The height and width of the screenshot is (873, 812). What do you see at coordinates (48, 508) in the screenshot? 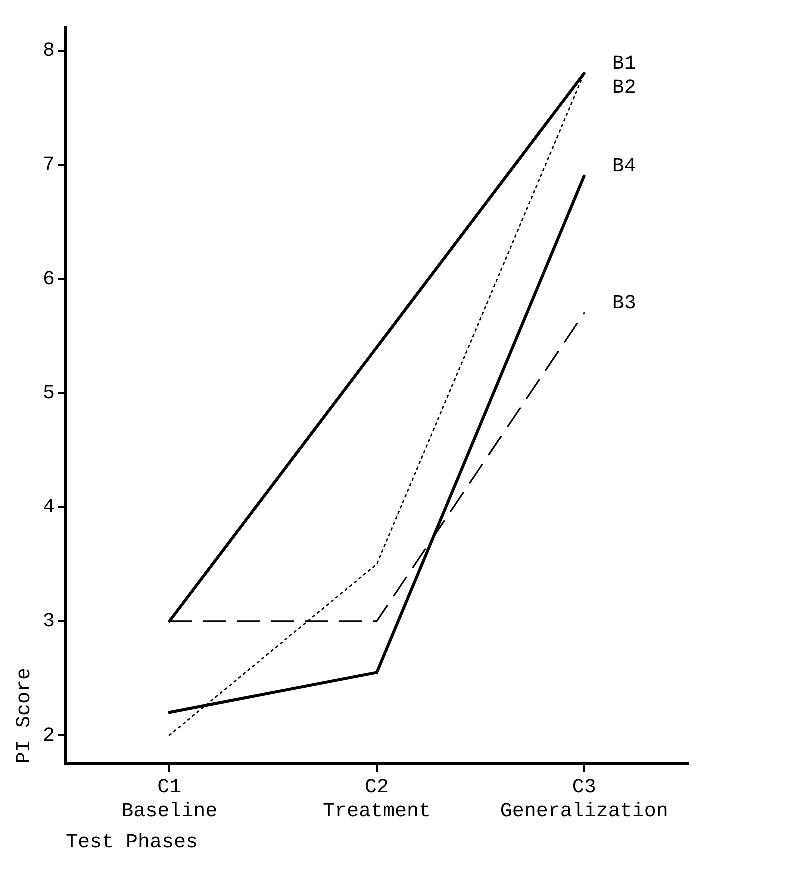
I see `y-tick-label: 4` at bounding box center [48, 508].